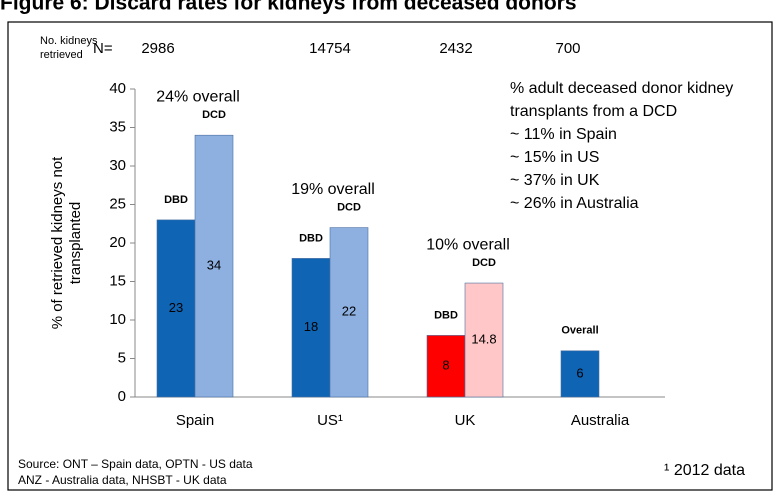 Image resolution: width=780 pixels, height=497 pixels. Describe the element at coordinates (57, 242) in the screenshot. I see `y-axis-label: % of retrieved kidneys not` at that location.